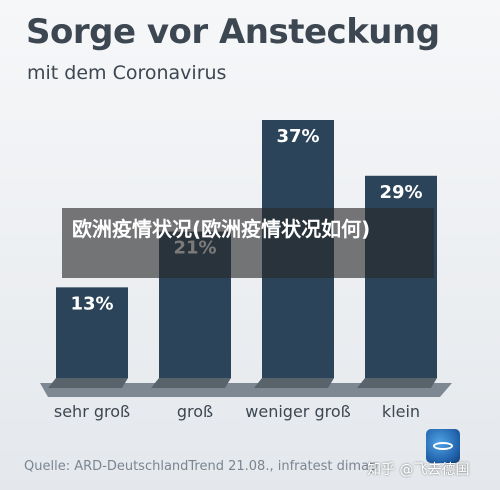 The width and height of the screenshot is (500, 490). What do you see at coordinates (91, 303) in the screenshot?
I see `data-label: 13%` at bounding box center [91, 303].